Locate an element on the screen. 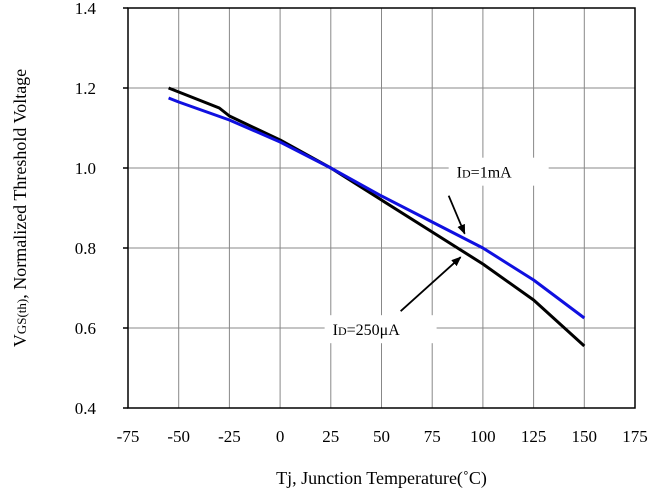 This screenshot has height=495, width=666. x-tick-label: 50 is located at coordinates (381, 436).